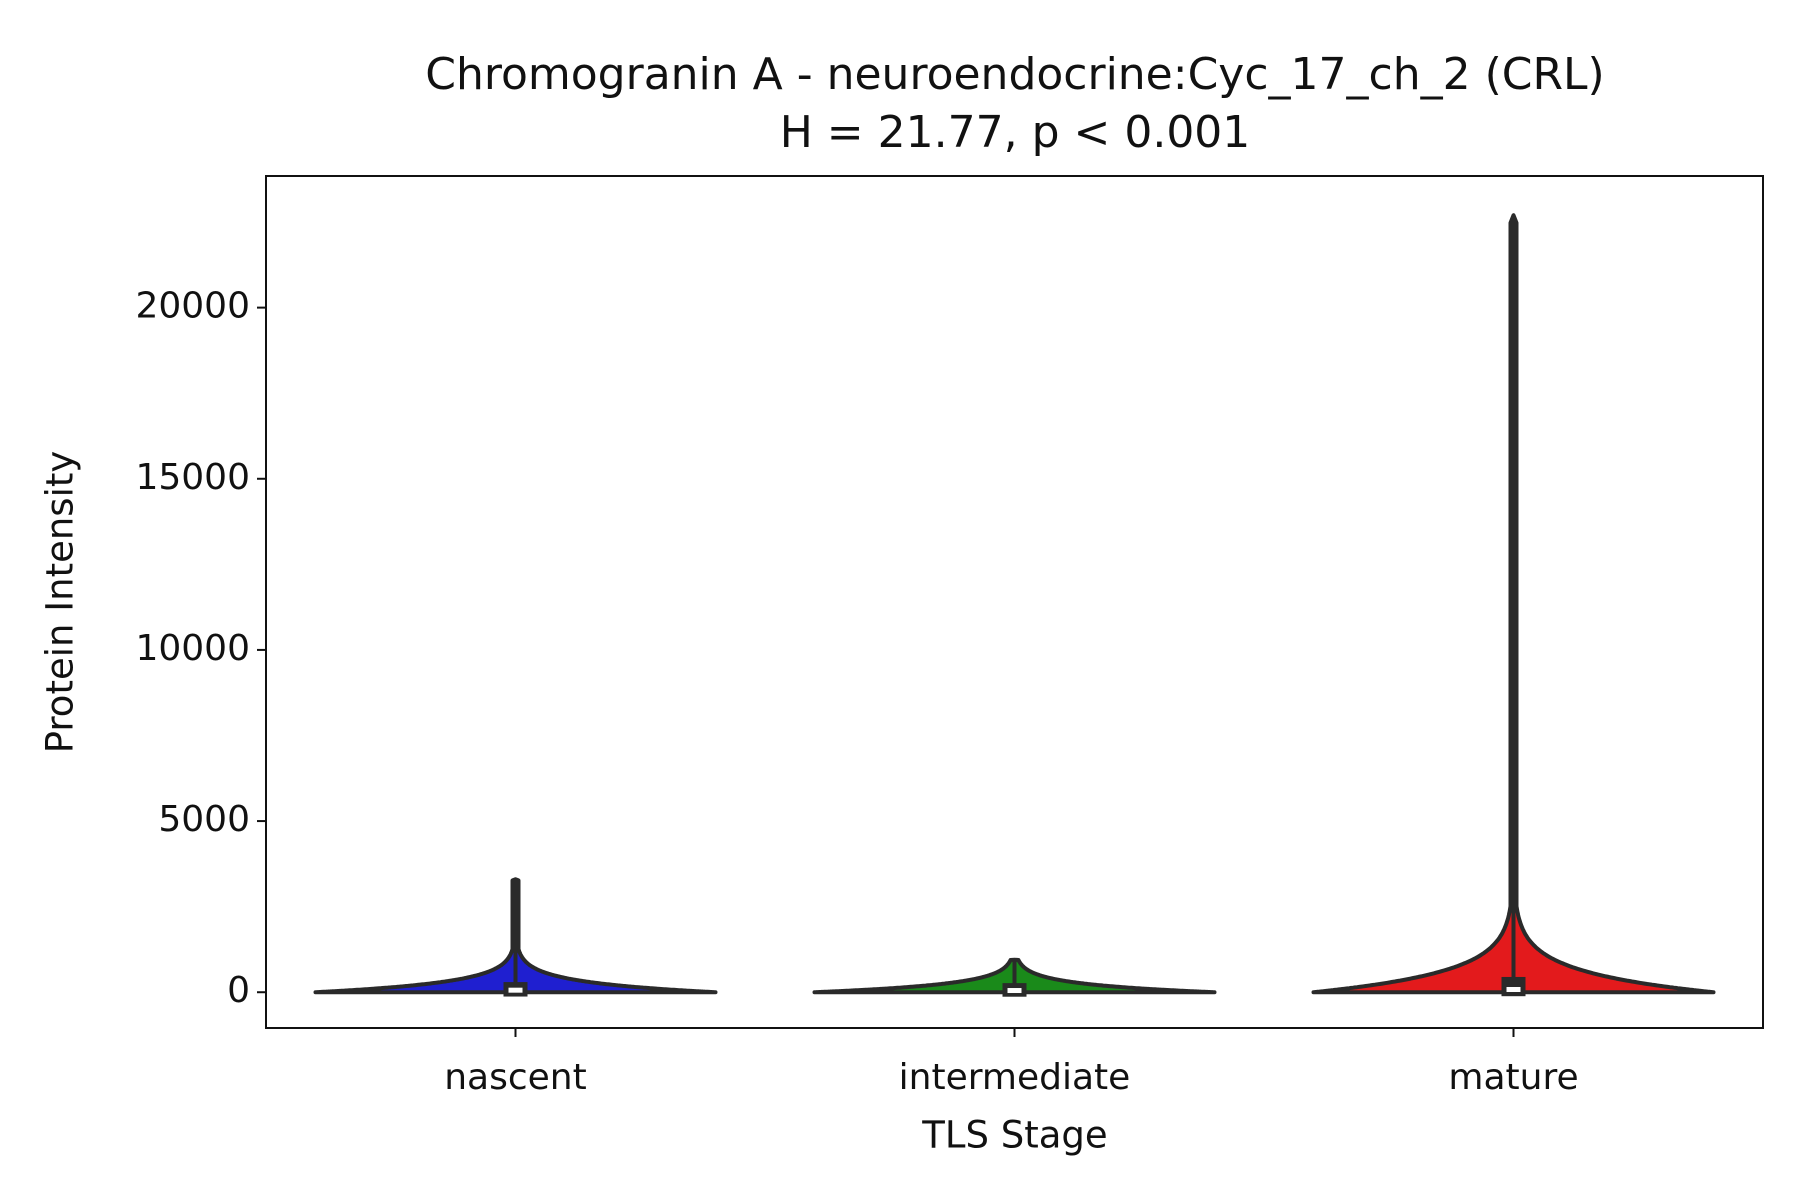 The width and height of the screenshot is (1800, 1200). I want to click on y-tick-label: 20000, so click(192, 306).